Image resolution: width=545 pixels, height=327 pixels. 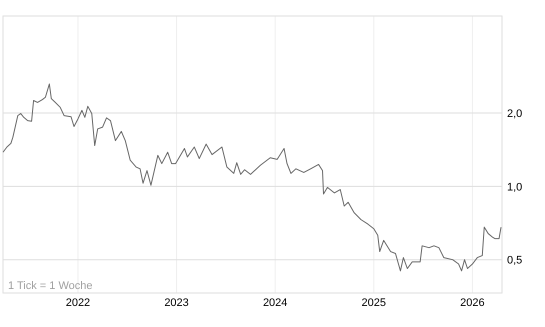 I want to click on x-tick-label: 2022, so click(x=78, y=303).